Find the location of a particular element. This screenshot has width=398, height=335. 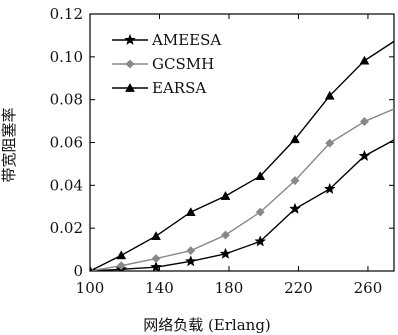

y-tick-label: 0.06 is located at coordinates (66, 143).